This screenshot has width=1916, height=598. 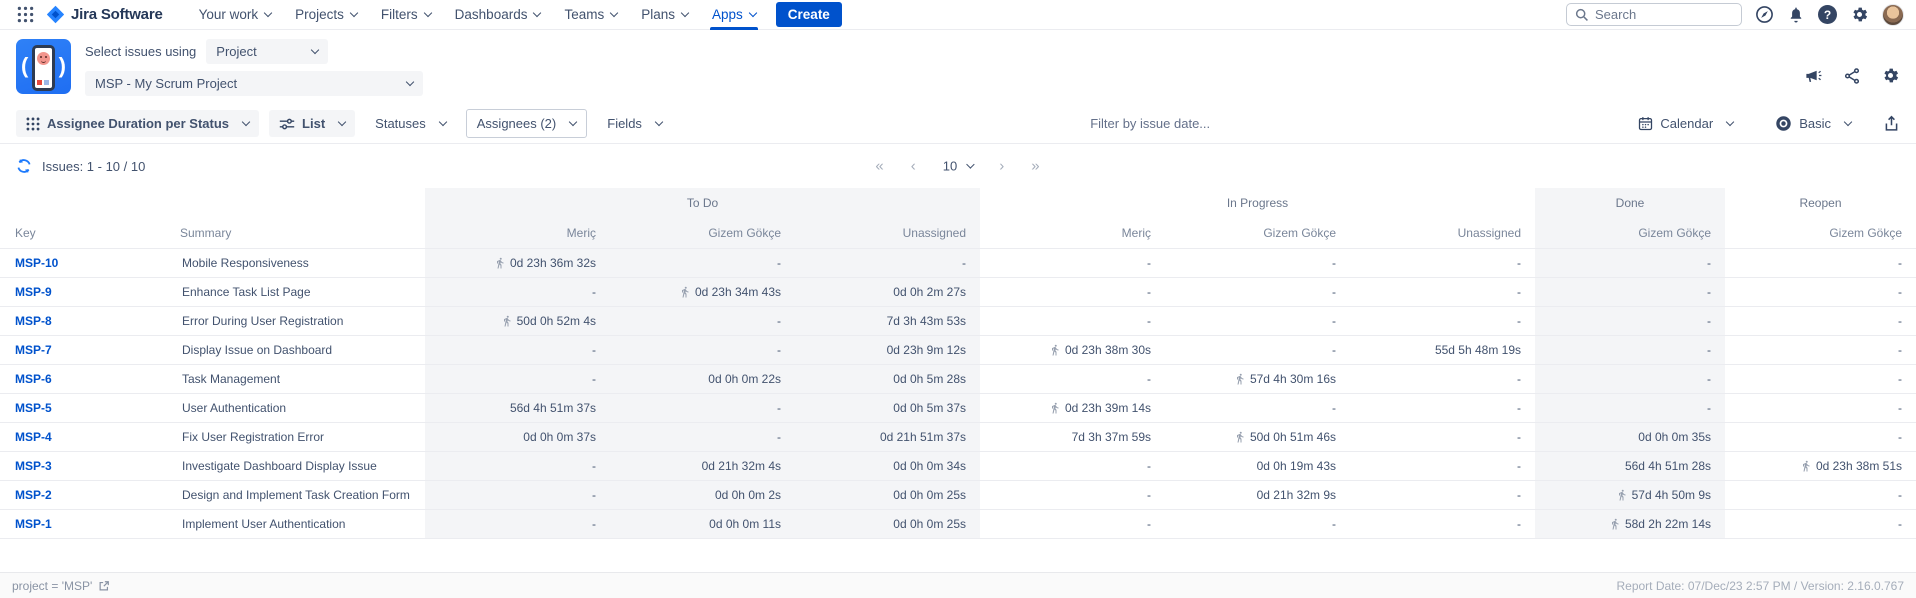 What do you see at coordinates (33, 523) in the screenshot?
I see `issue-key-link: MSP-1` at bounding box center [33, 523].